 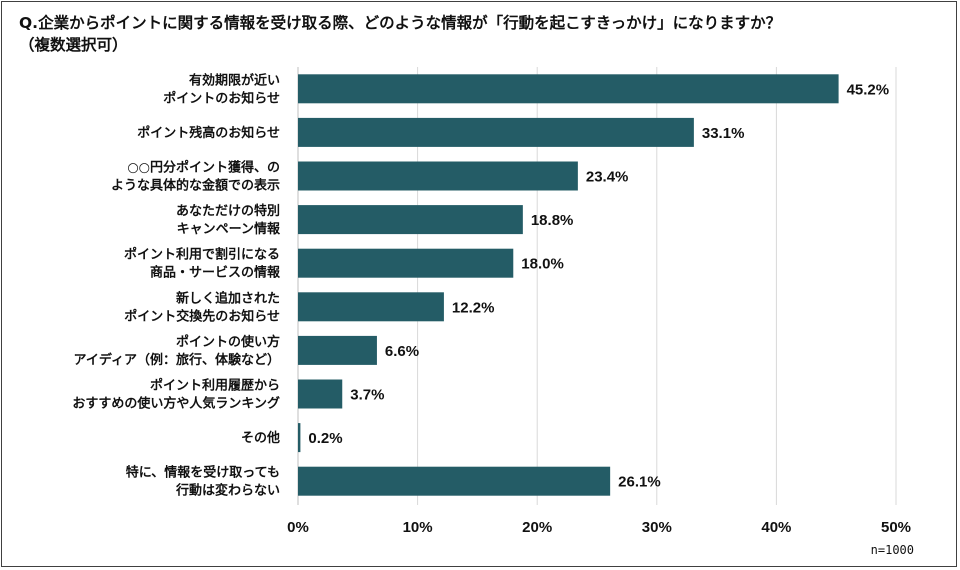 I want to click on category-label: 特に、情報を受け取っても, so click(x=203, y=473).